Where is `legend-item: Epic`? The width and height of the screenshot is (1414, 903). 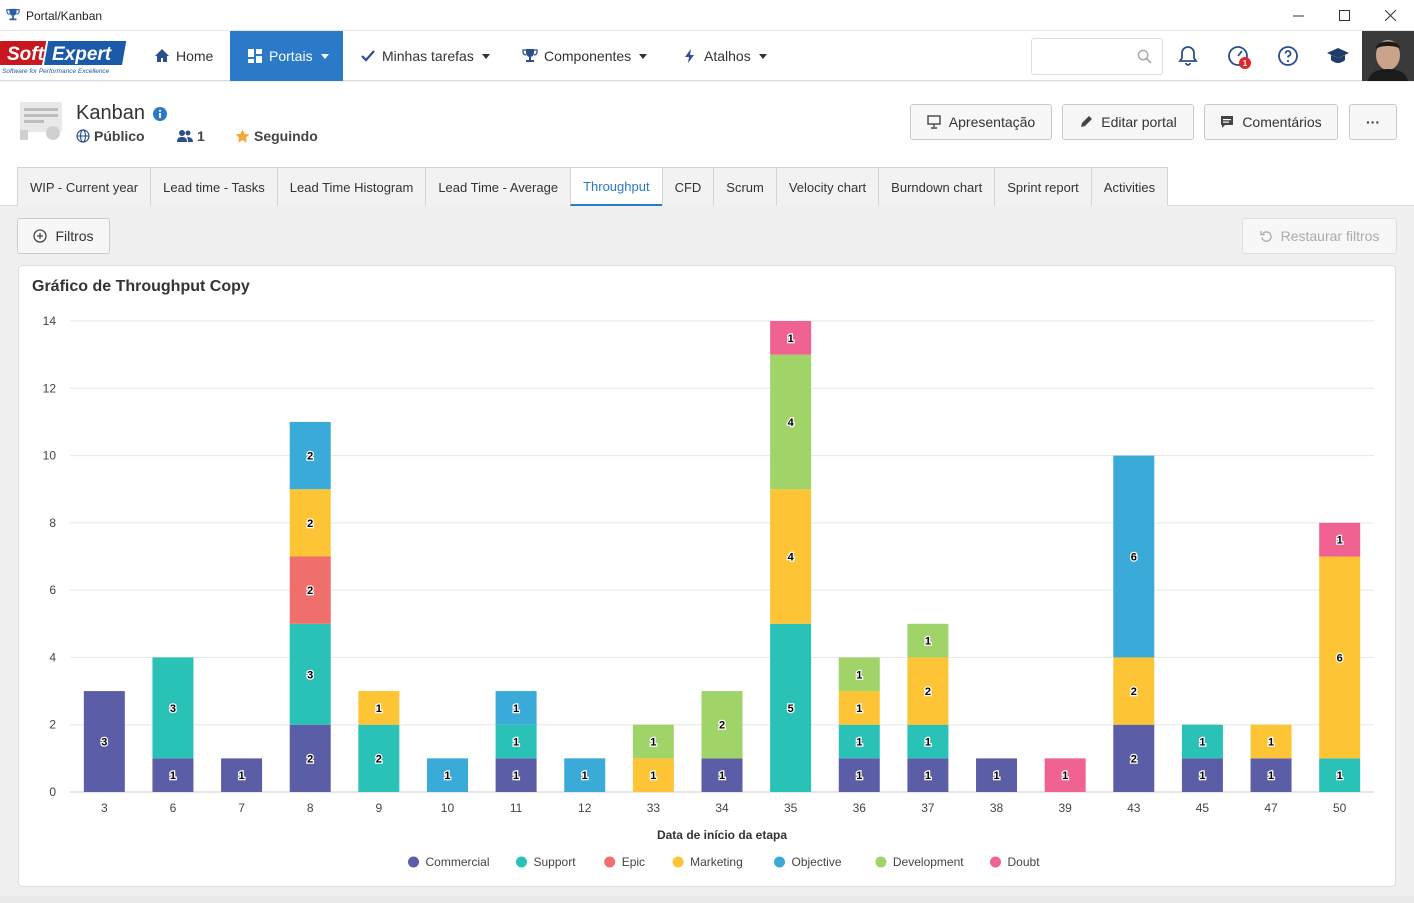
legend-item: Epic is located at coordinates (633, 862).